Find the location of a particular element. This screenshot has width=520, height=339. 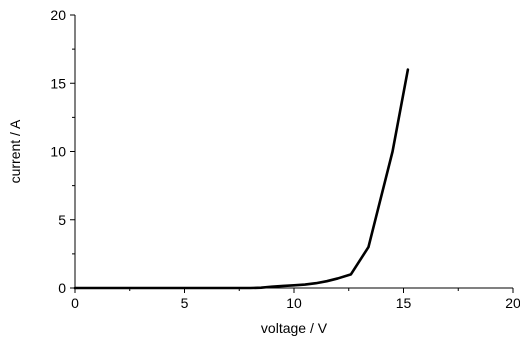

x-tick-label: 20 is located at coordinates (512, 303).